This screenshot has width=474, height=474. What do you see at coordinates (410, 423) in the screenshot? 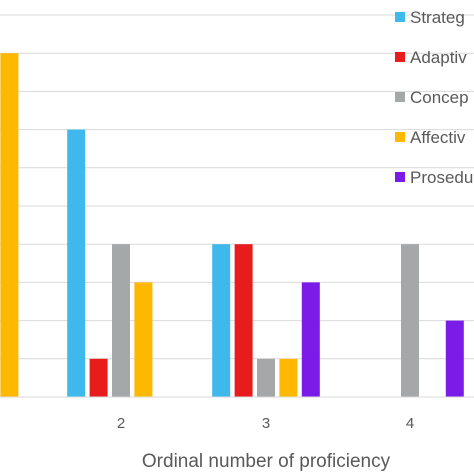
I see `x-tick-label: 4` at bounding box center [410, 423].